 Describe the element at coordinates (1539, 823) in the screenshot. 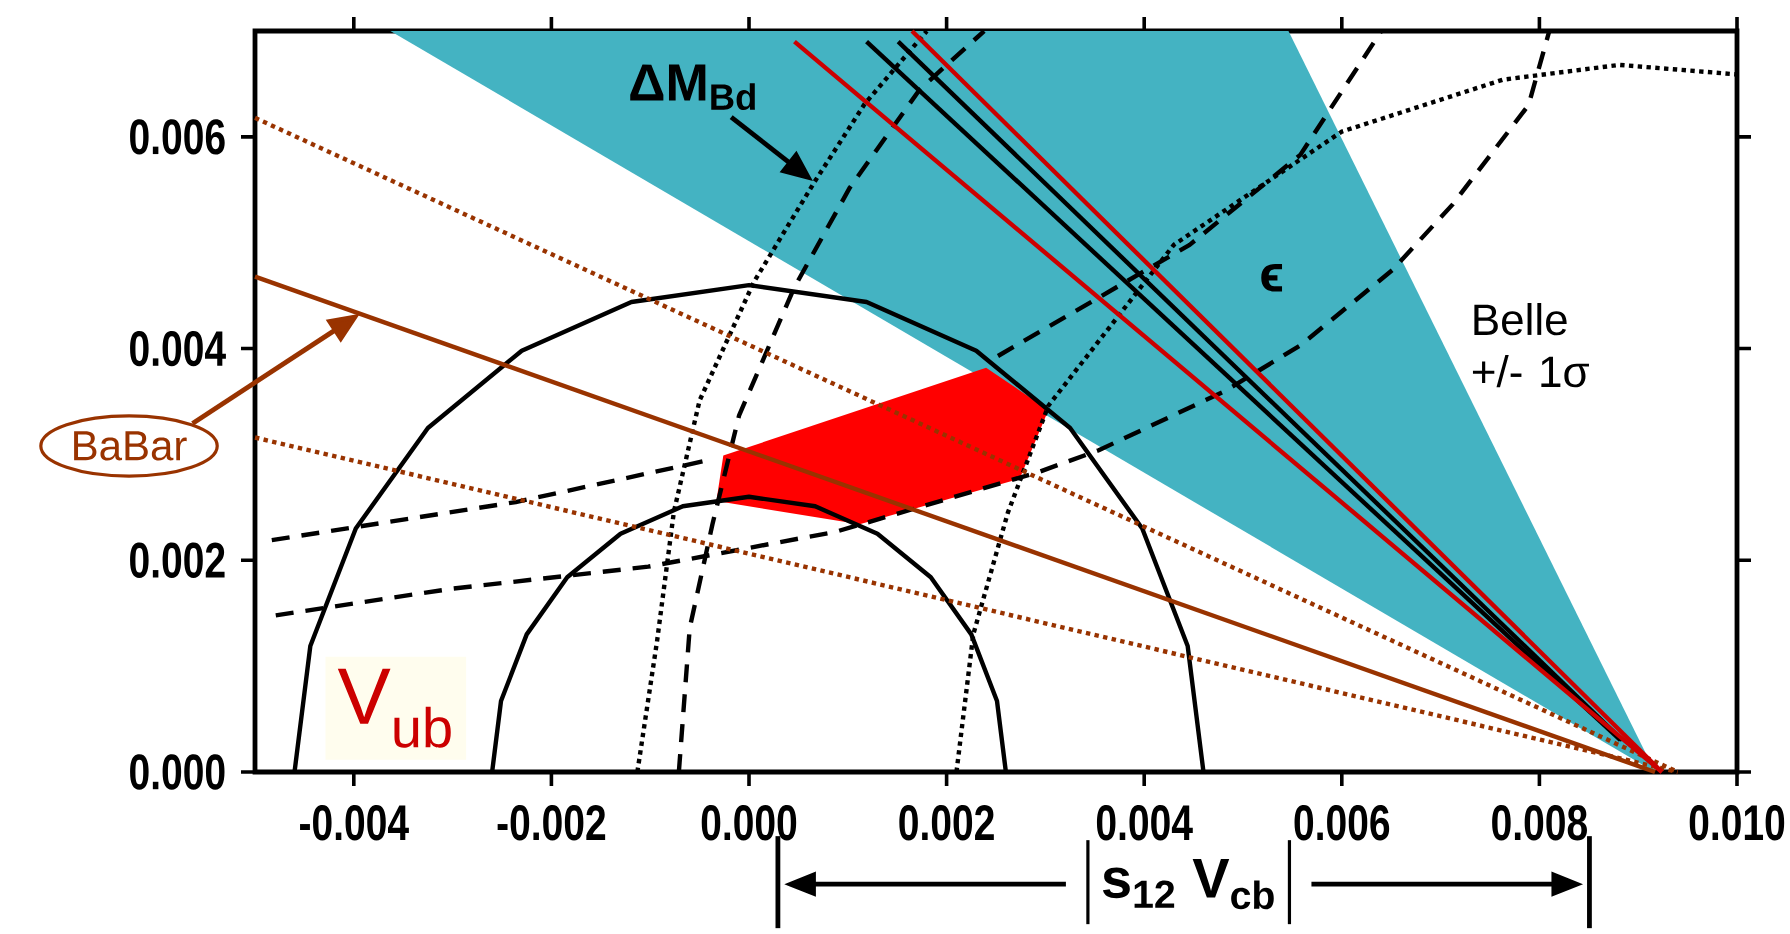

I see `x-tick-label: 0.008` at that location.